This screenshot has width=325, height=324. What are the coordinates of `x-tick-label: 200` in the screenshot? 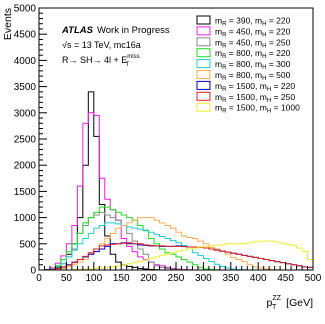 It's located at (148, 278).